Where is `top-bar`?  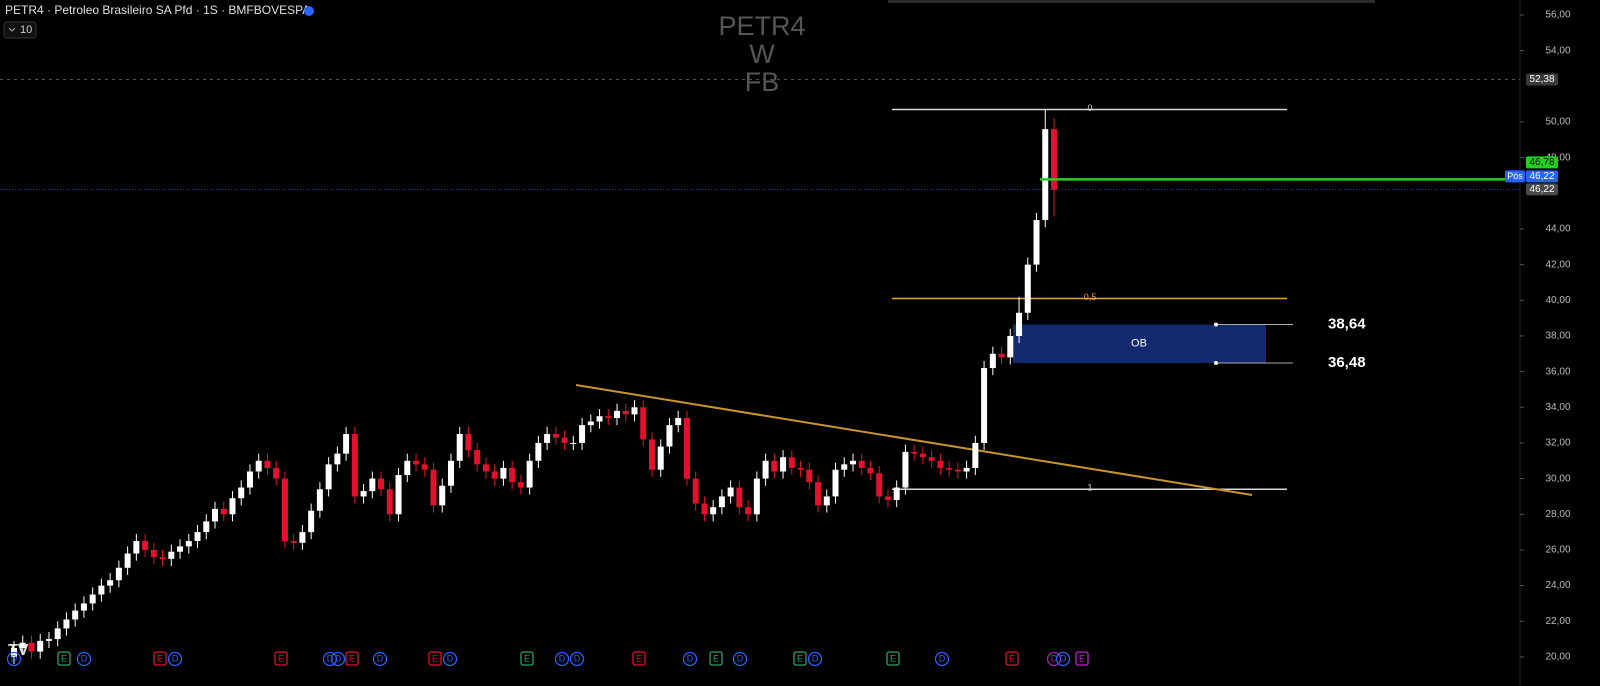 top-bar is located at coordinates (1131, 1).